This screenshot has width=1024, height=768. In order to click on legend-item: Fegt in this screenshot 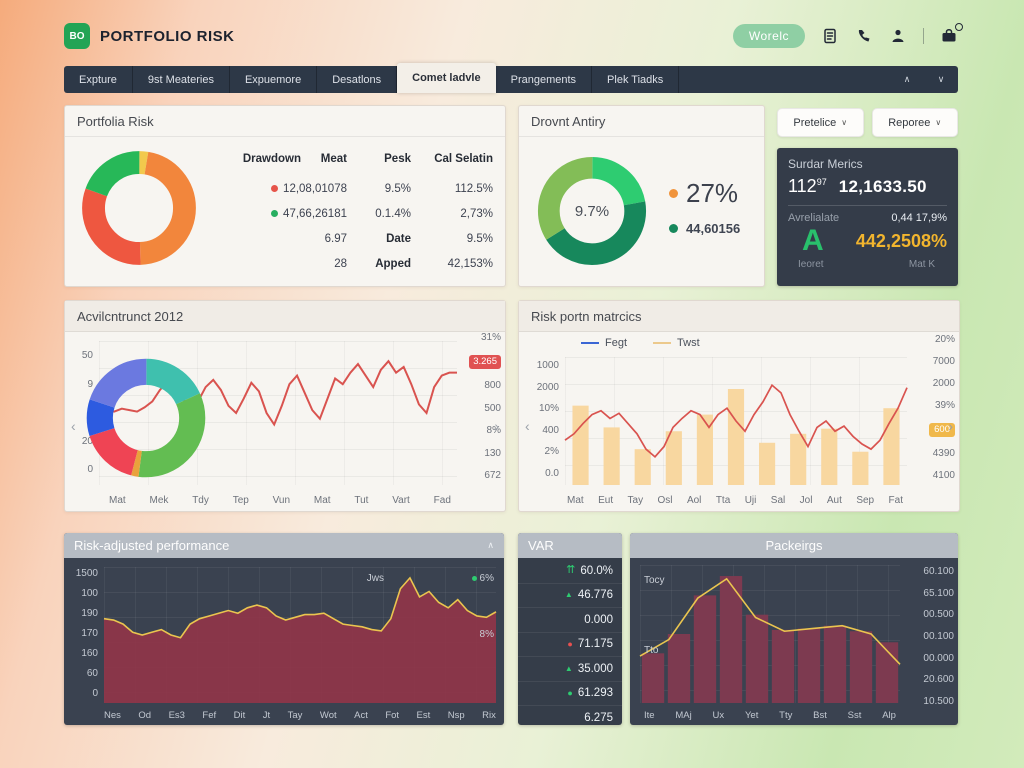, I will do `click(604, 343)`.